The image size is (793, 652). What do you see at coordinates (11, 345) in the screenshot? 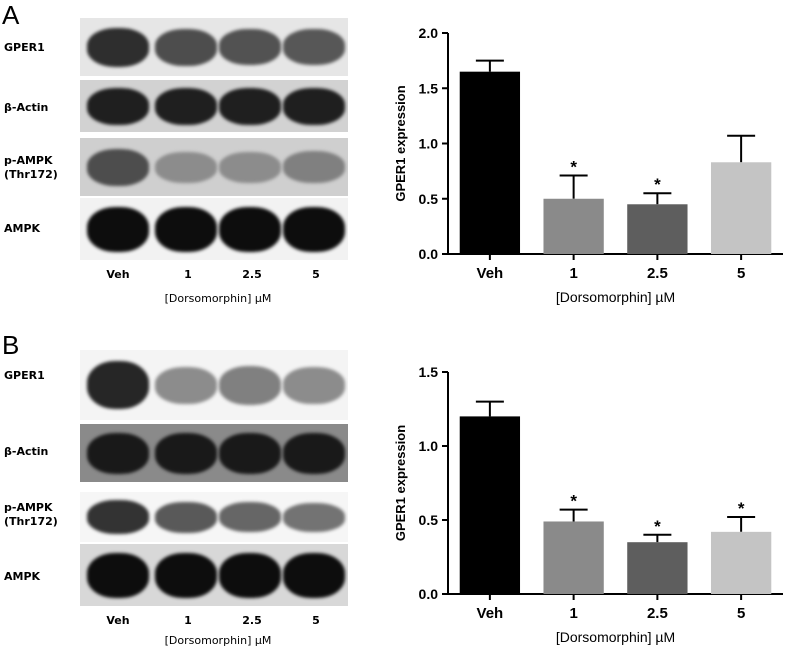
I see `panel-letter: B` at bounding box center [11, 345].